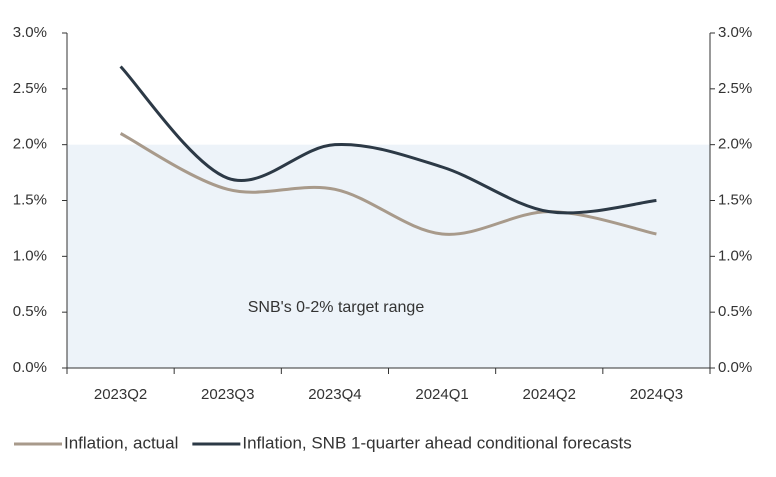  What do you see at coordinates (441, 394) in the screenshot?
I see `x-tick-label: 2024Q1` at bounding box center [441, 394].